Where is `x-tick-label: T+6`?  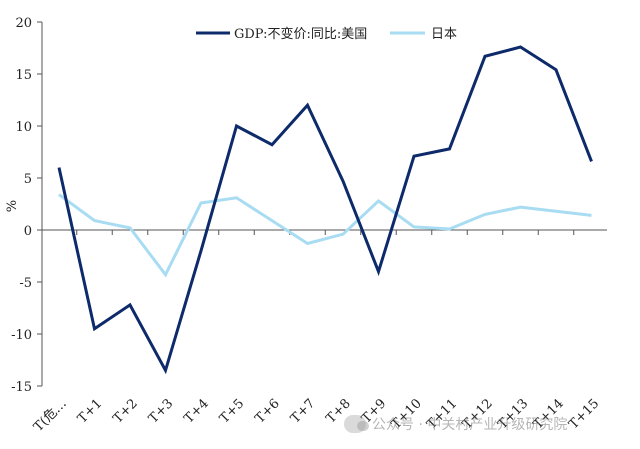 x-tick-label: T+6 is located at coordinates (268, 411).